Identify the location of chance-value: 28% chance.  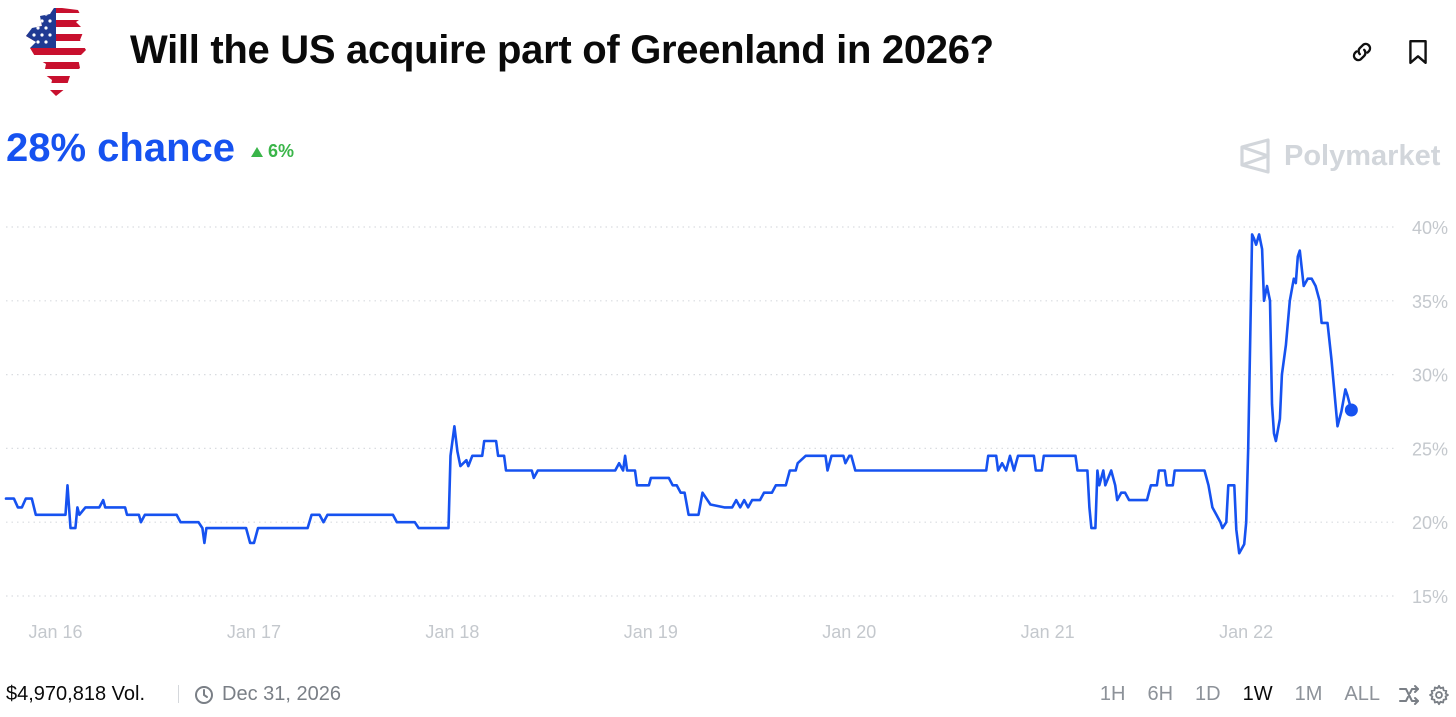
(121, 148).